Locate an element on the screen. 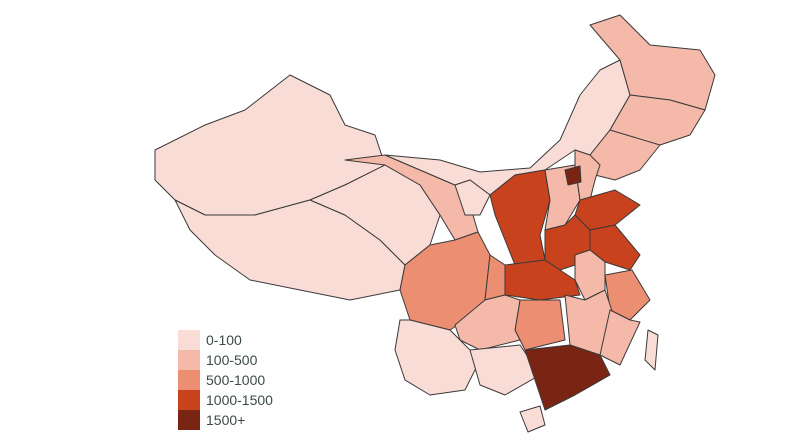  legend-item: 100-500 is located at coordinates (225, 360).